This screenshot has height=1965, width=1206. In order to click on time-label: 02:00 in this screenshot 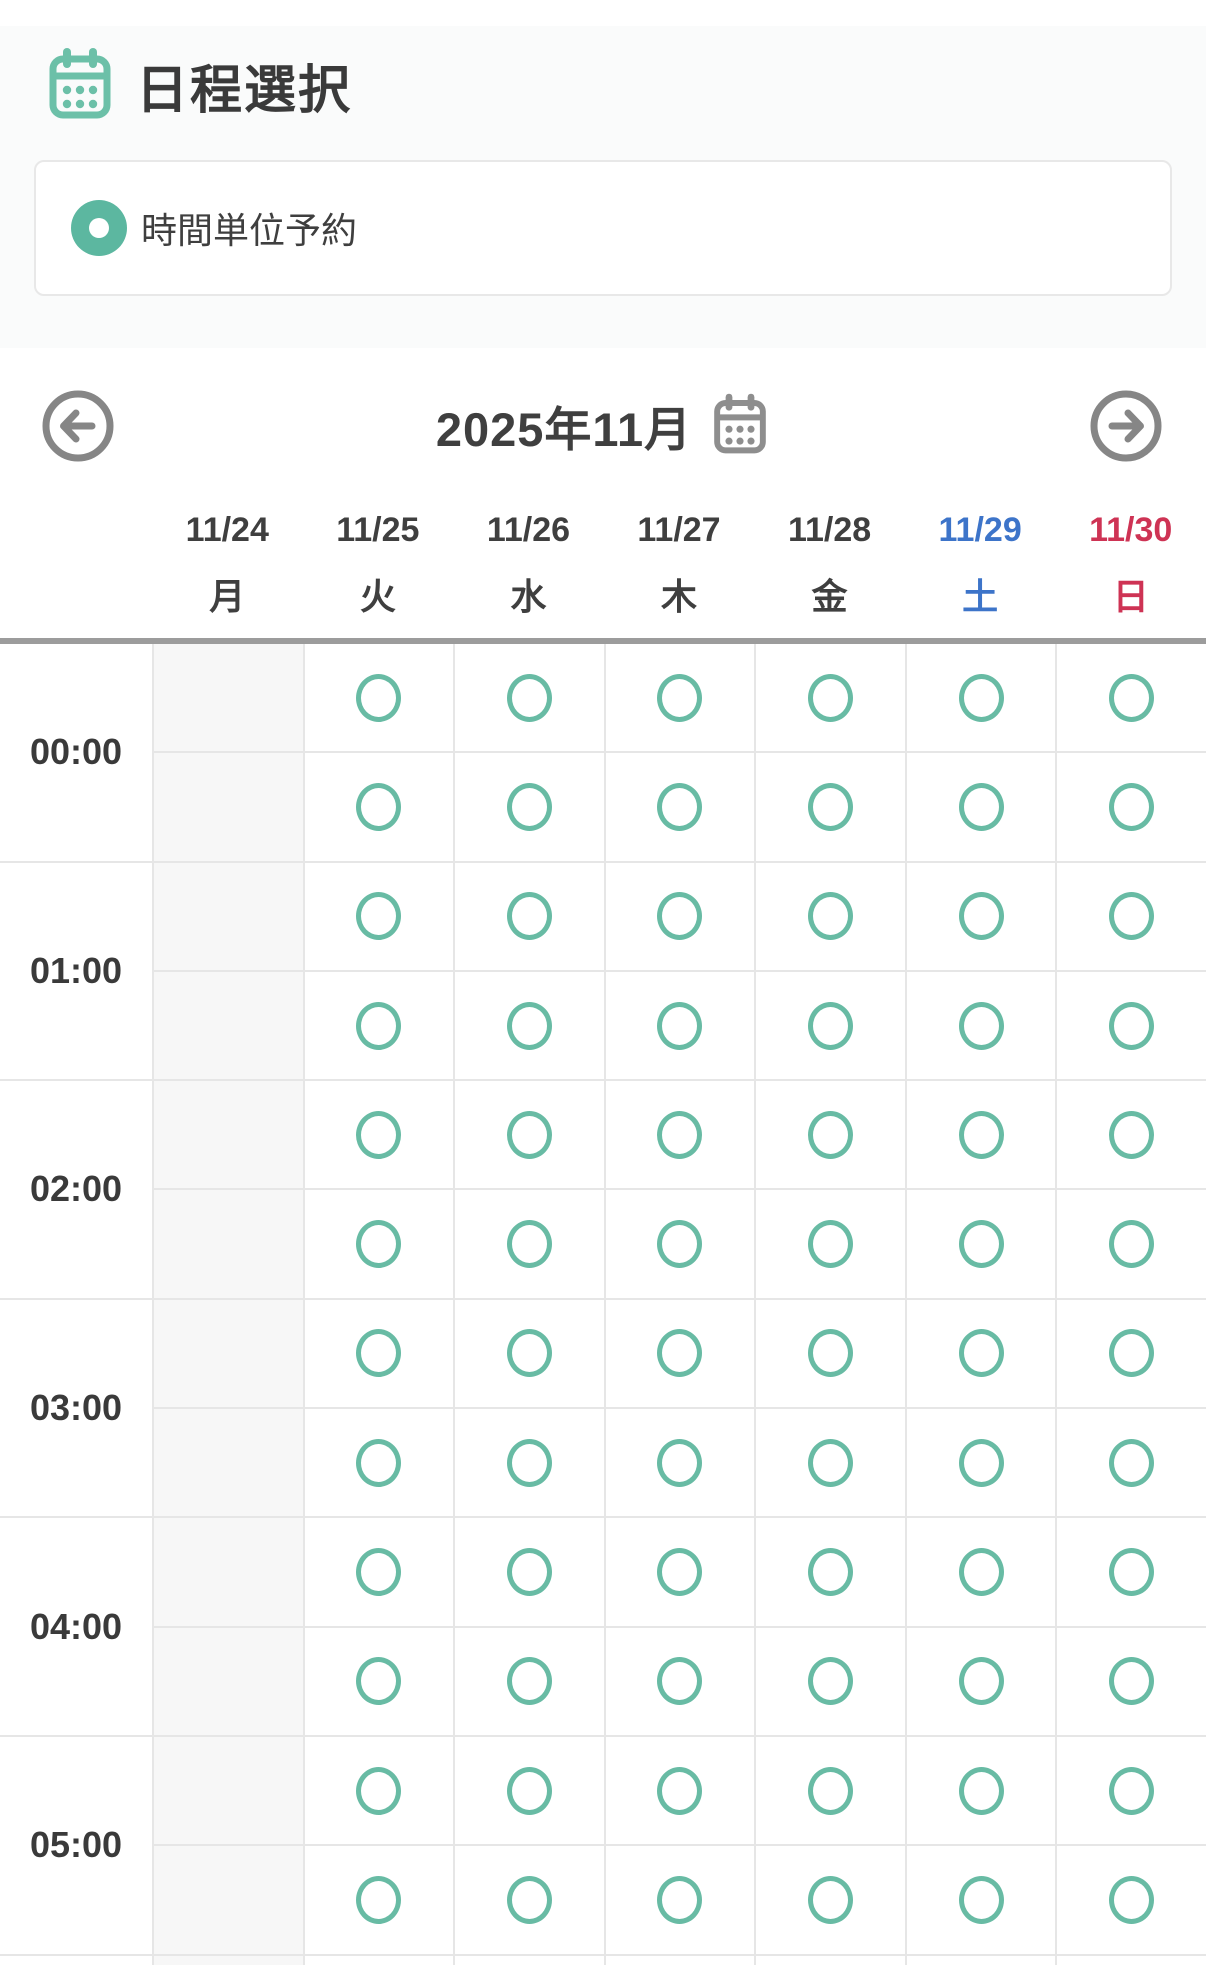, I will do `click(76, 1190)`.